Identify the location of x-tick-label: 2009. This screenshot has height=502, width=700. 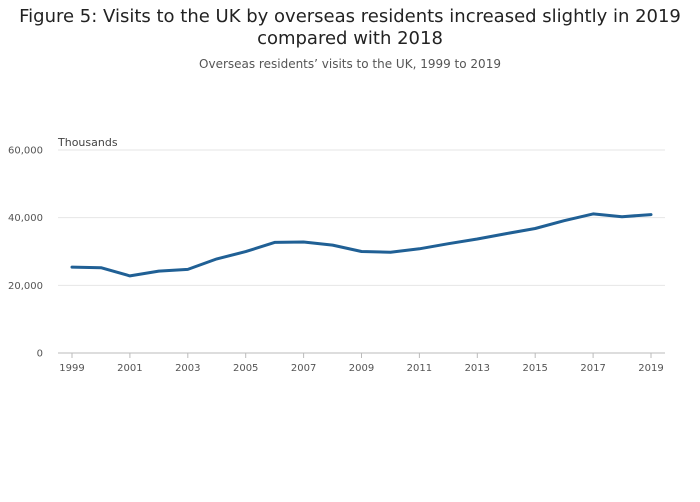
(361, 368).